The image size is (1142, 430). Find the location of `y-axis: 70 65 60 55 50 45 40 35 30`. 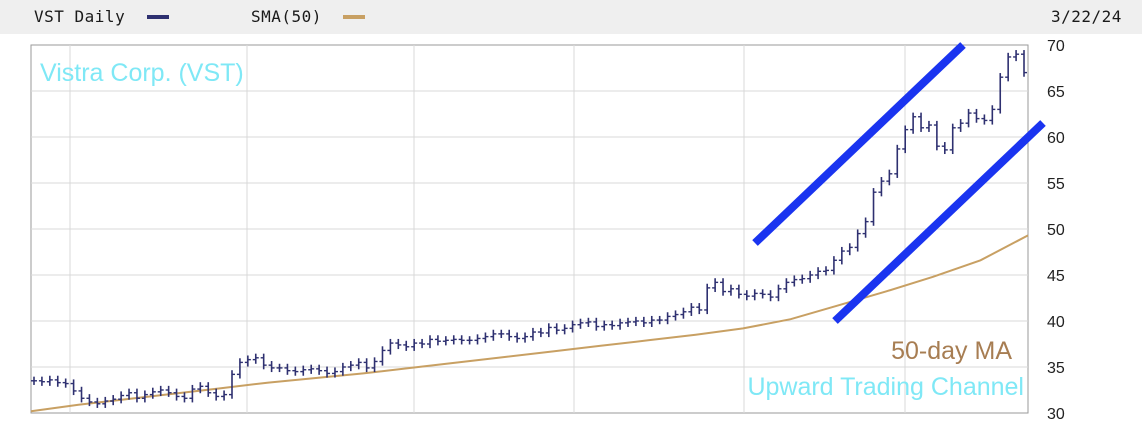

y-axis: 70 65 60 55 50 45 40 35 30 is located at coordinates (1056, 230).